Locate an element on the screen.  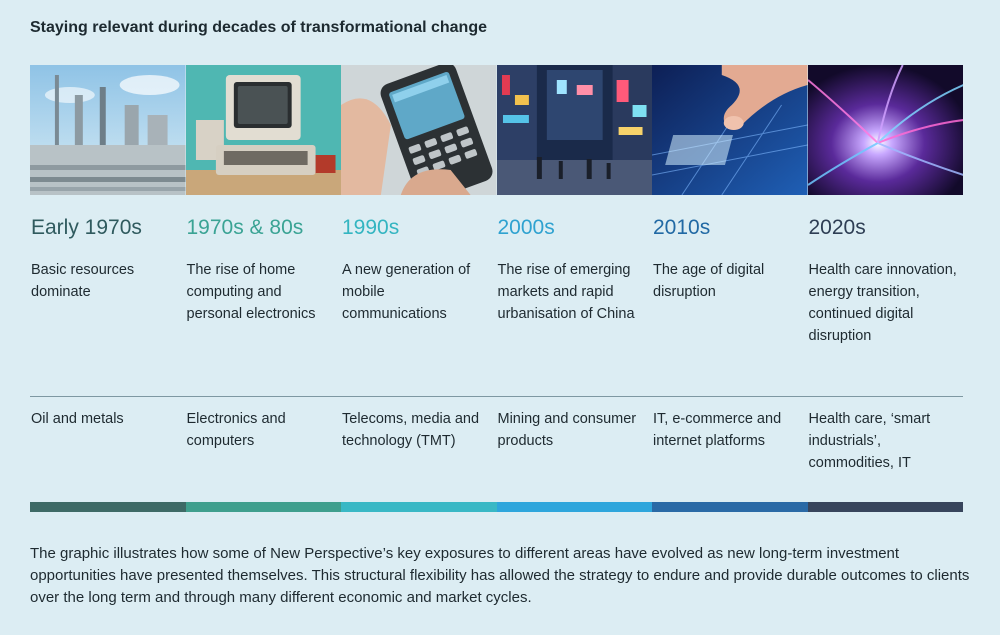
sector-exposure: Electronics and computers is located at coordinates (236, 430).